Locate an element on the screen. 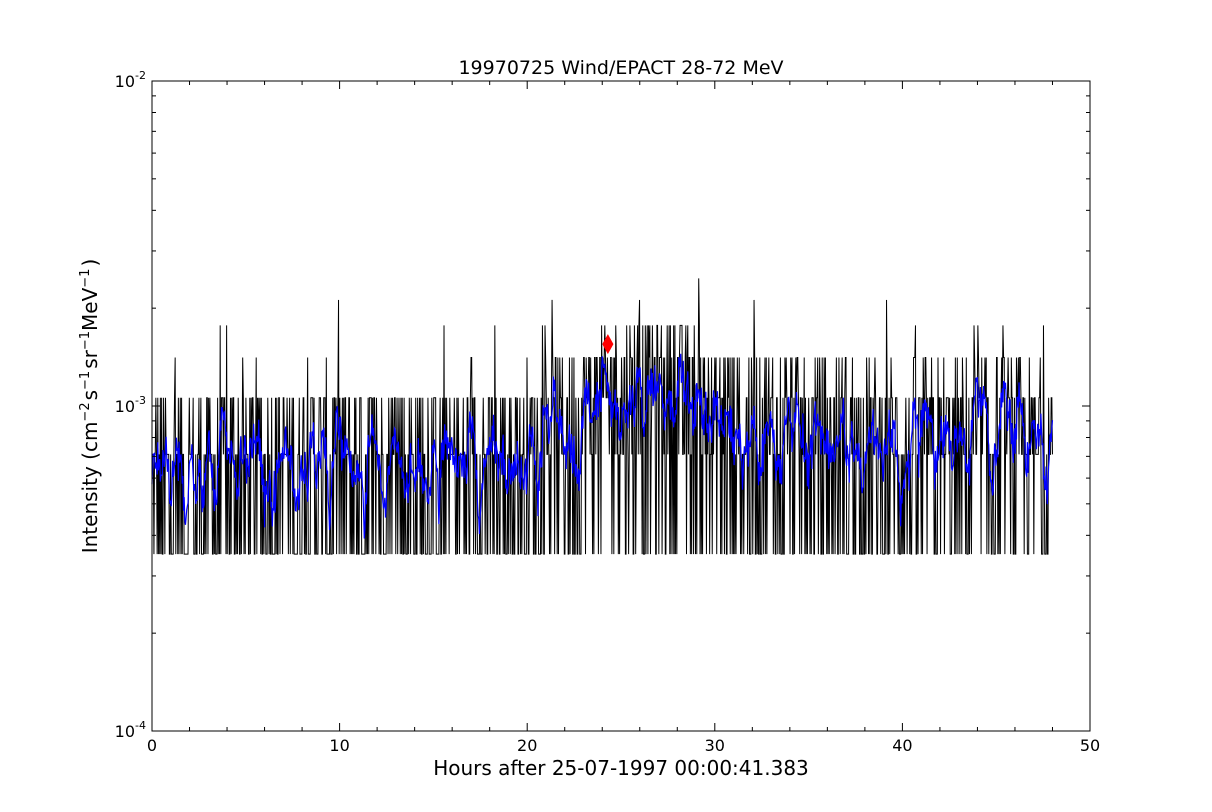  y-label-part2: s is located at coordinates (90, 395).